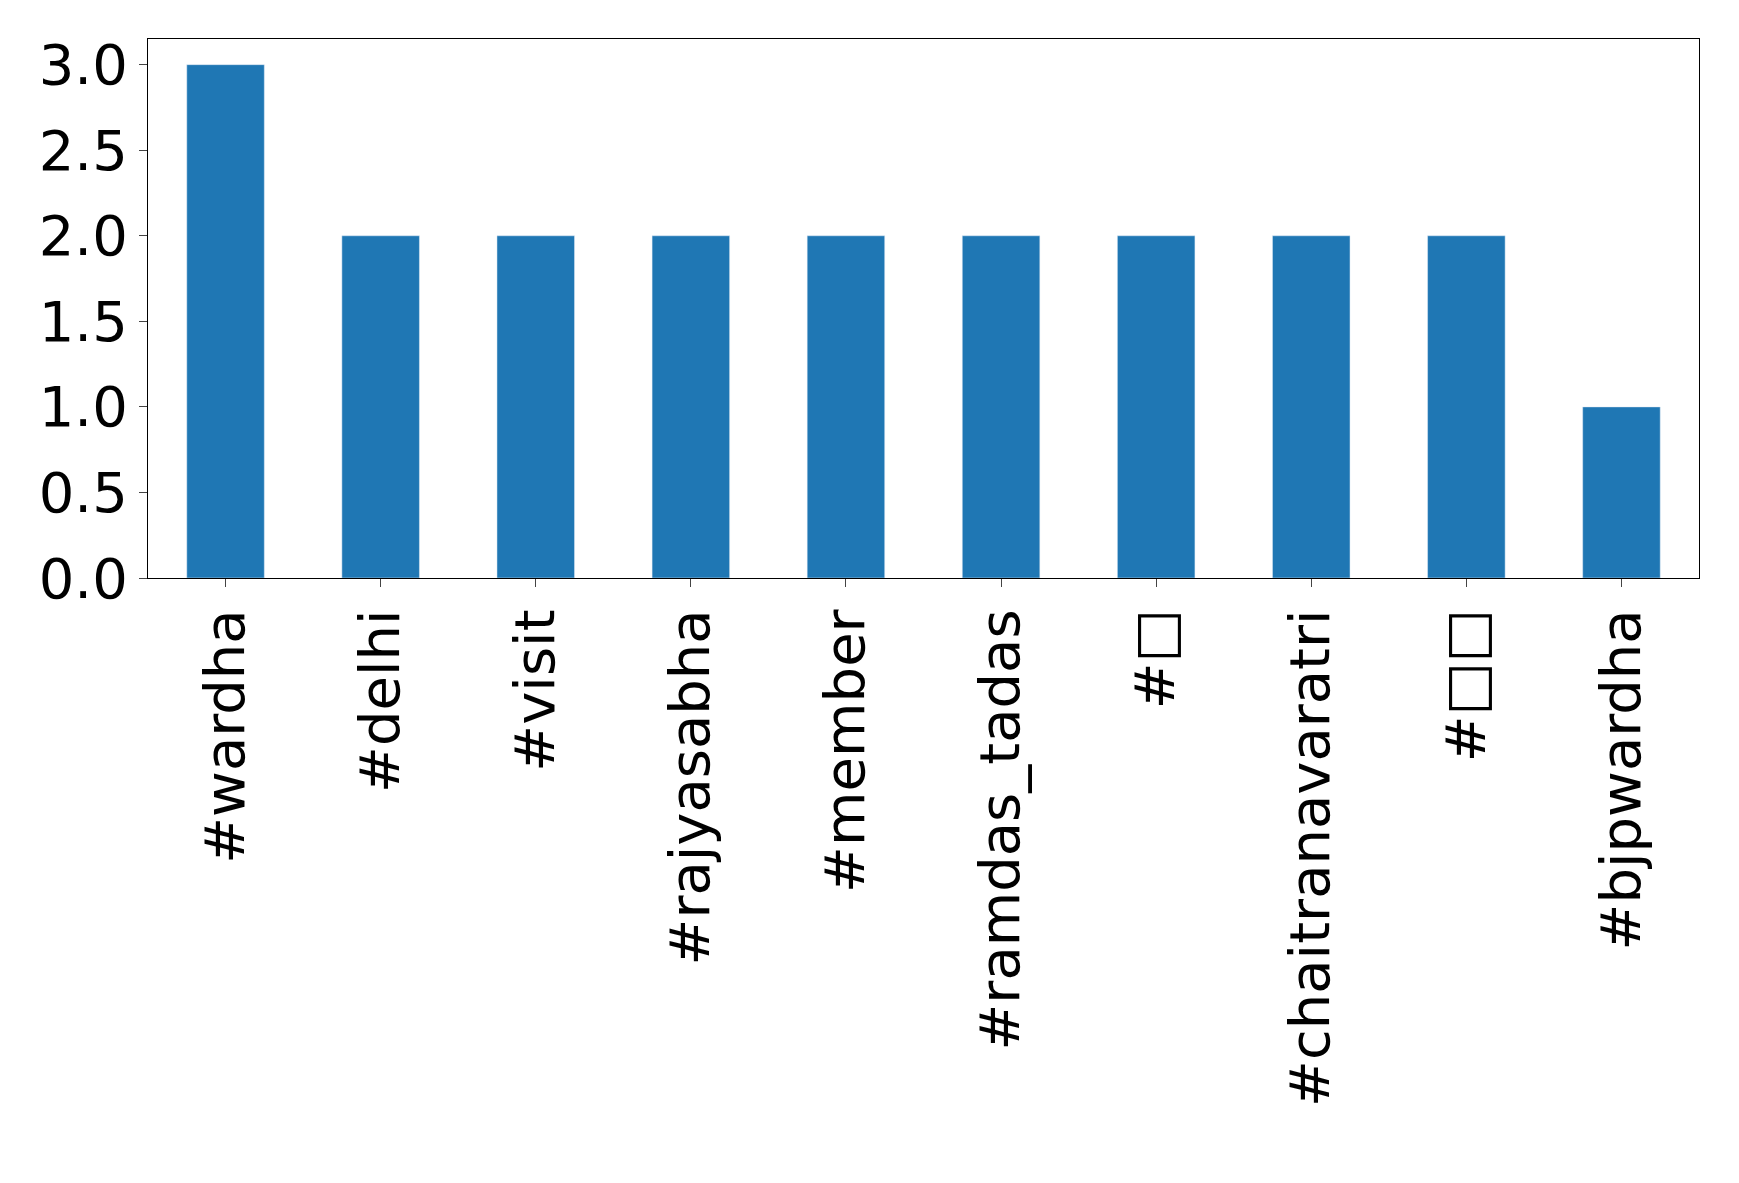  What do you see at coordinates (1155, 659) in the screenshot?
I see `x-tick-label: #□` at bounding box center [1155, 659].